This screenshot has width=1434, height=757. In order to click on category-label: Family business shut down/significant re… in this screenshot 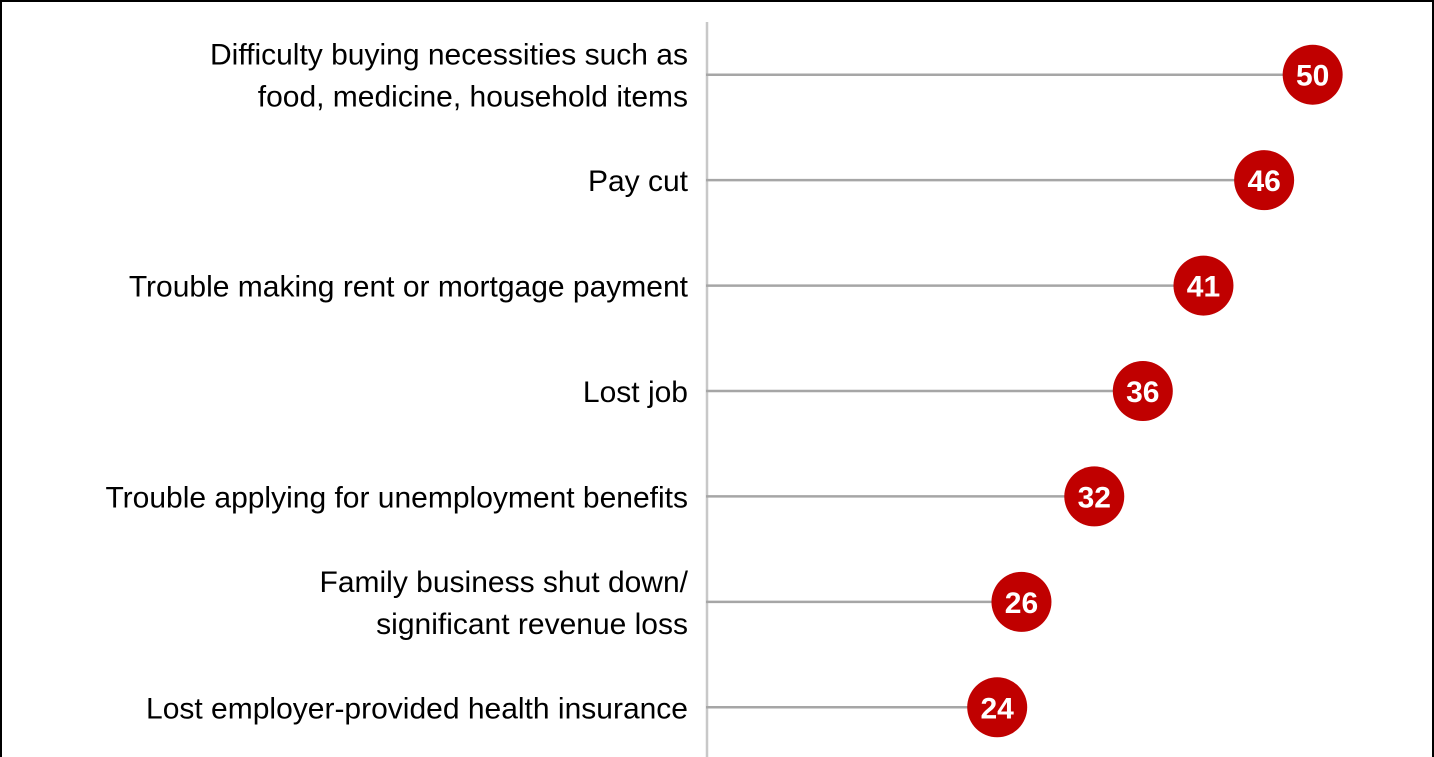, I will do `click(504, 603)`.